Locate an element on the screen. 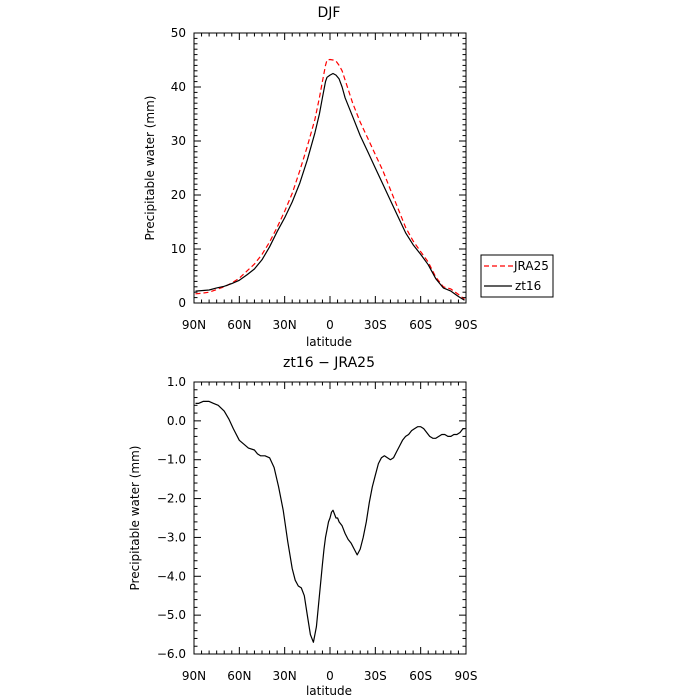 The height and width of the screenshot is (700, 700). y-tick-label: 40 is located at coordinates (178, 87).